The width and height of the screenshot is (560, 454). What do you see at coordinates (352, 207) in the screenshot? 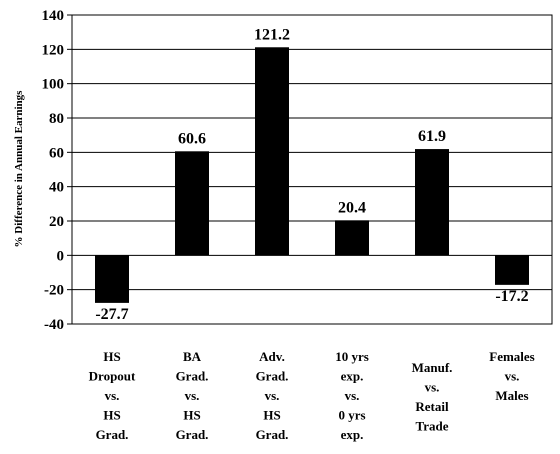
I see `data-label: 20.4` at bounding box center [352, 207].